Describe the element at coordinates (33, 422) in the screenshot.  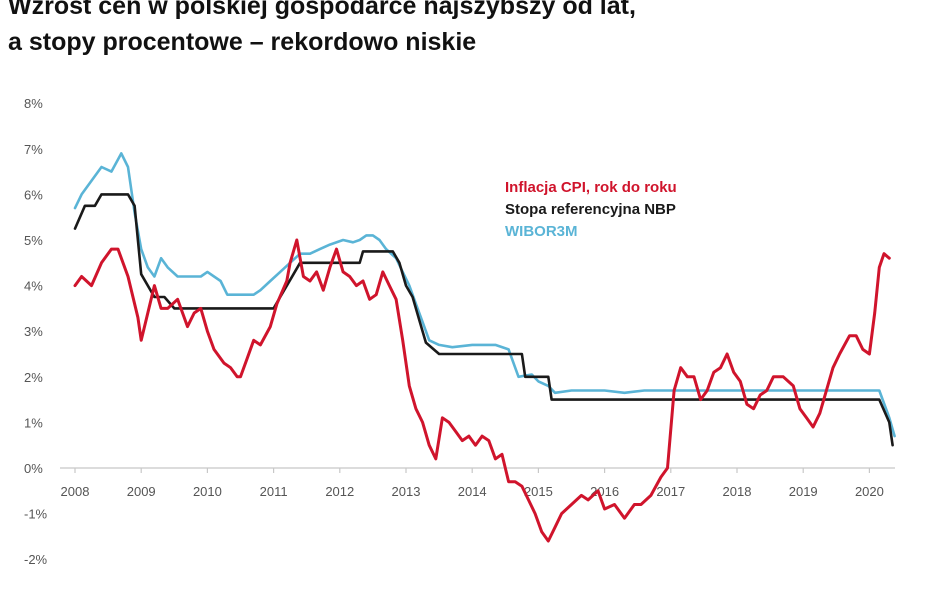
I see `y-tick-label: 1%` at that location.